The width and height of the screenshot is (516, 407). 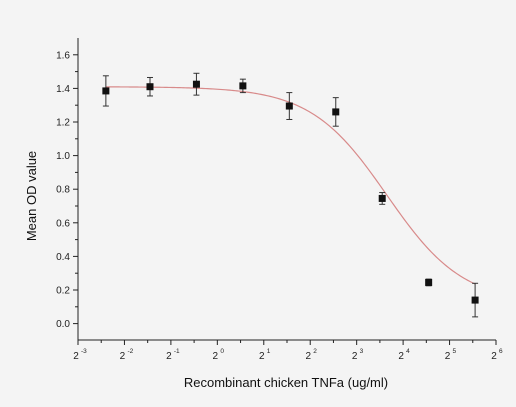 What do you see at coordinates (63, 291) in the screenshot?
I see `y-tick-label: 0.2` at bounding box center [63, 291].